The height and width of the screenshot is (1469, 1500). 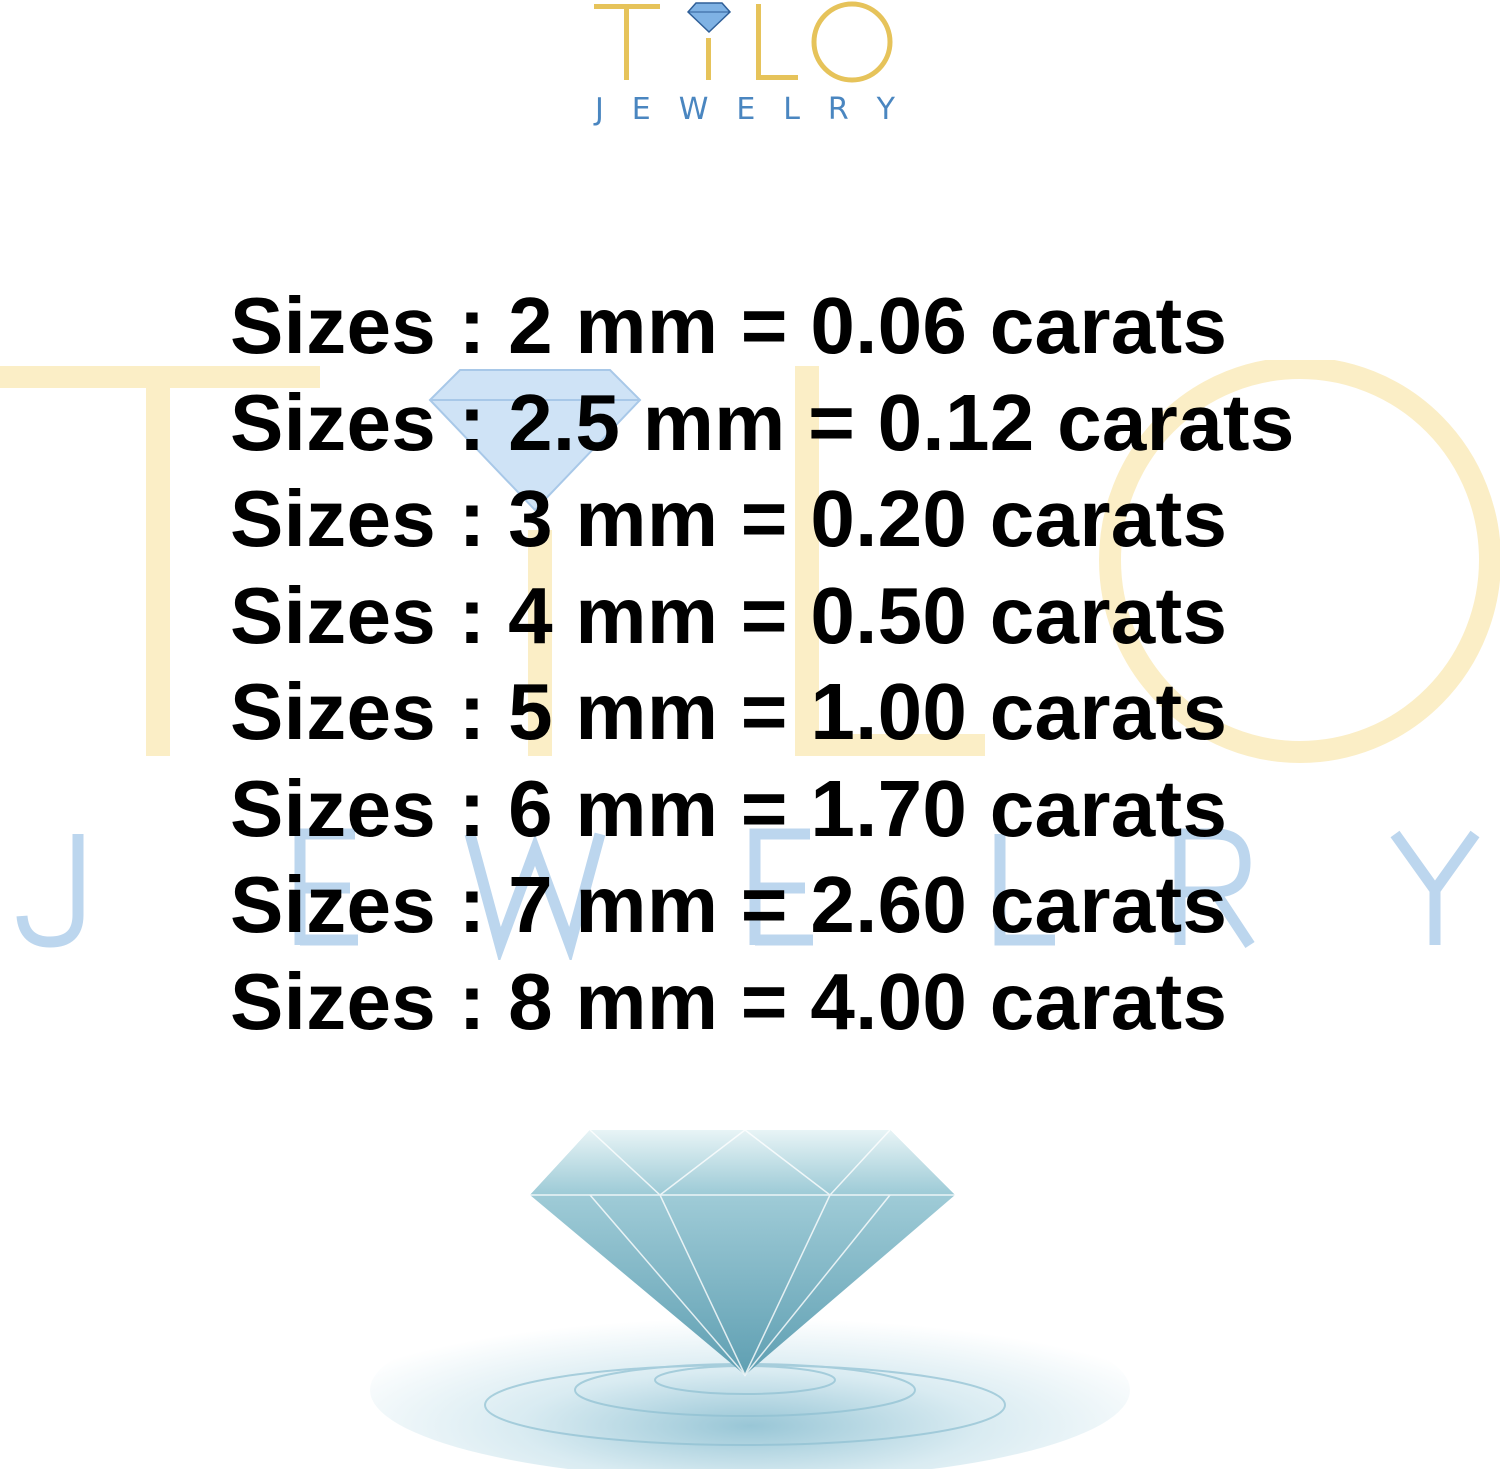 What do you see at coordinates (729, 325) in the screenshot?
I see `size-line: Sizes : 2 mm = 0.06 carats` at bounding box center [729, 325].